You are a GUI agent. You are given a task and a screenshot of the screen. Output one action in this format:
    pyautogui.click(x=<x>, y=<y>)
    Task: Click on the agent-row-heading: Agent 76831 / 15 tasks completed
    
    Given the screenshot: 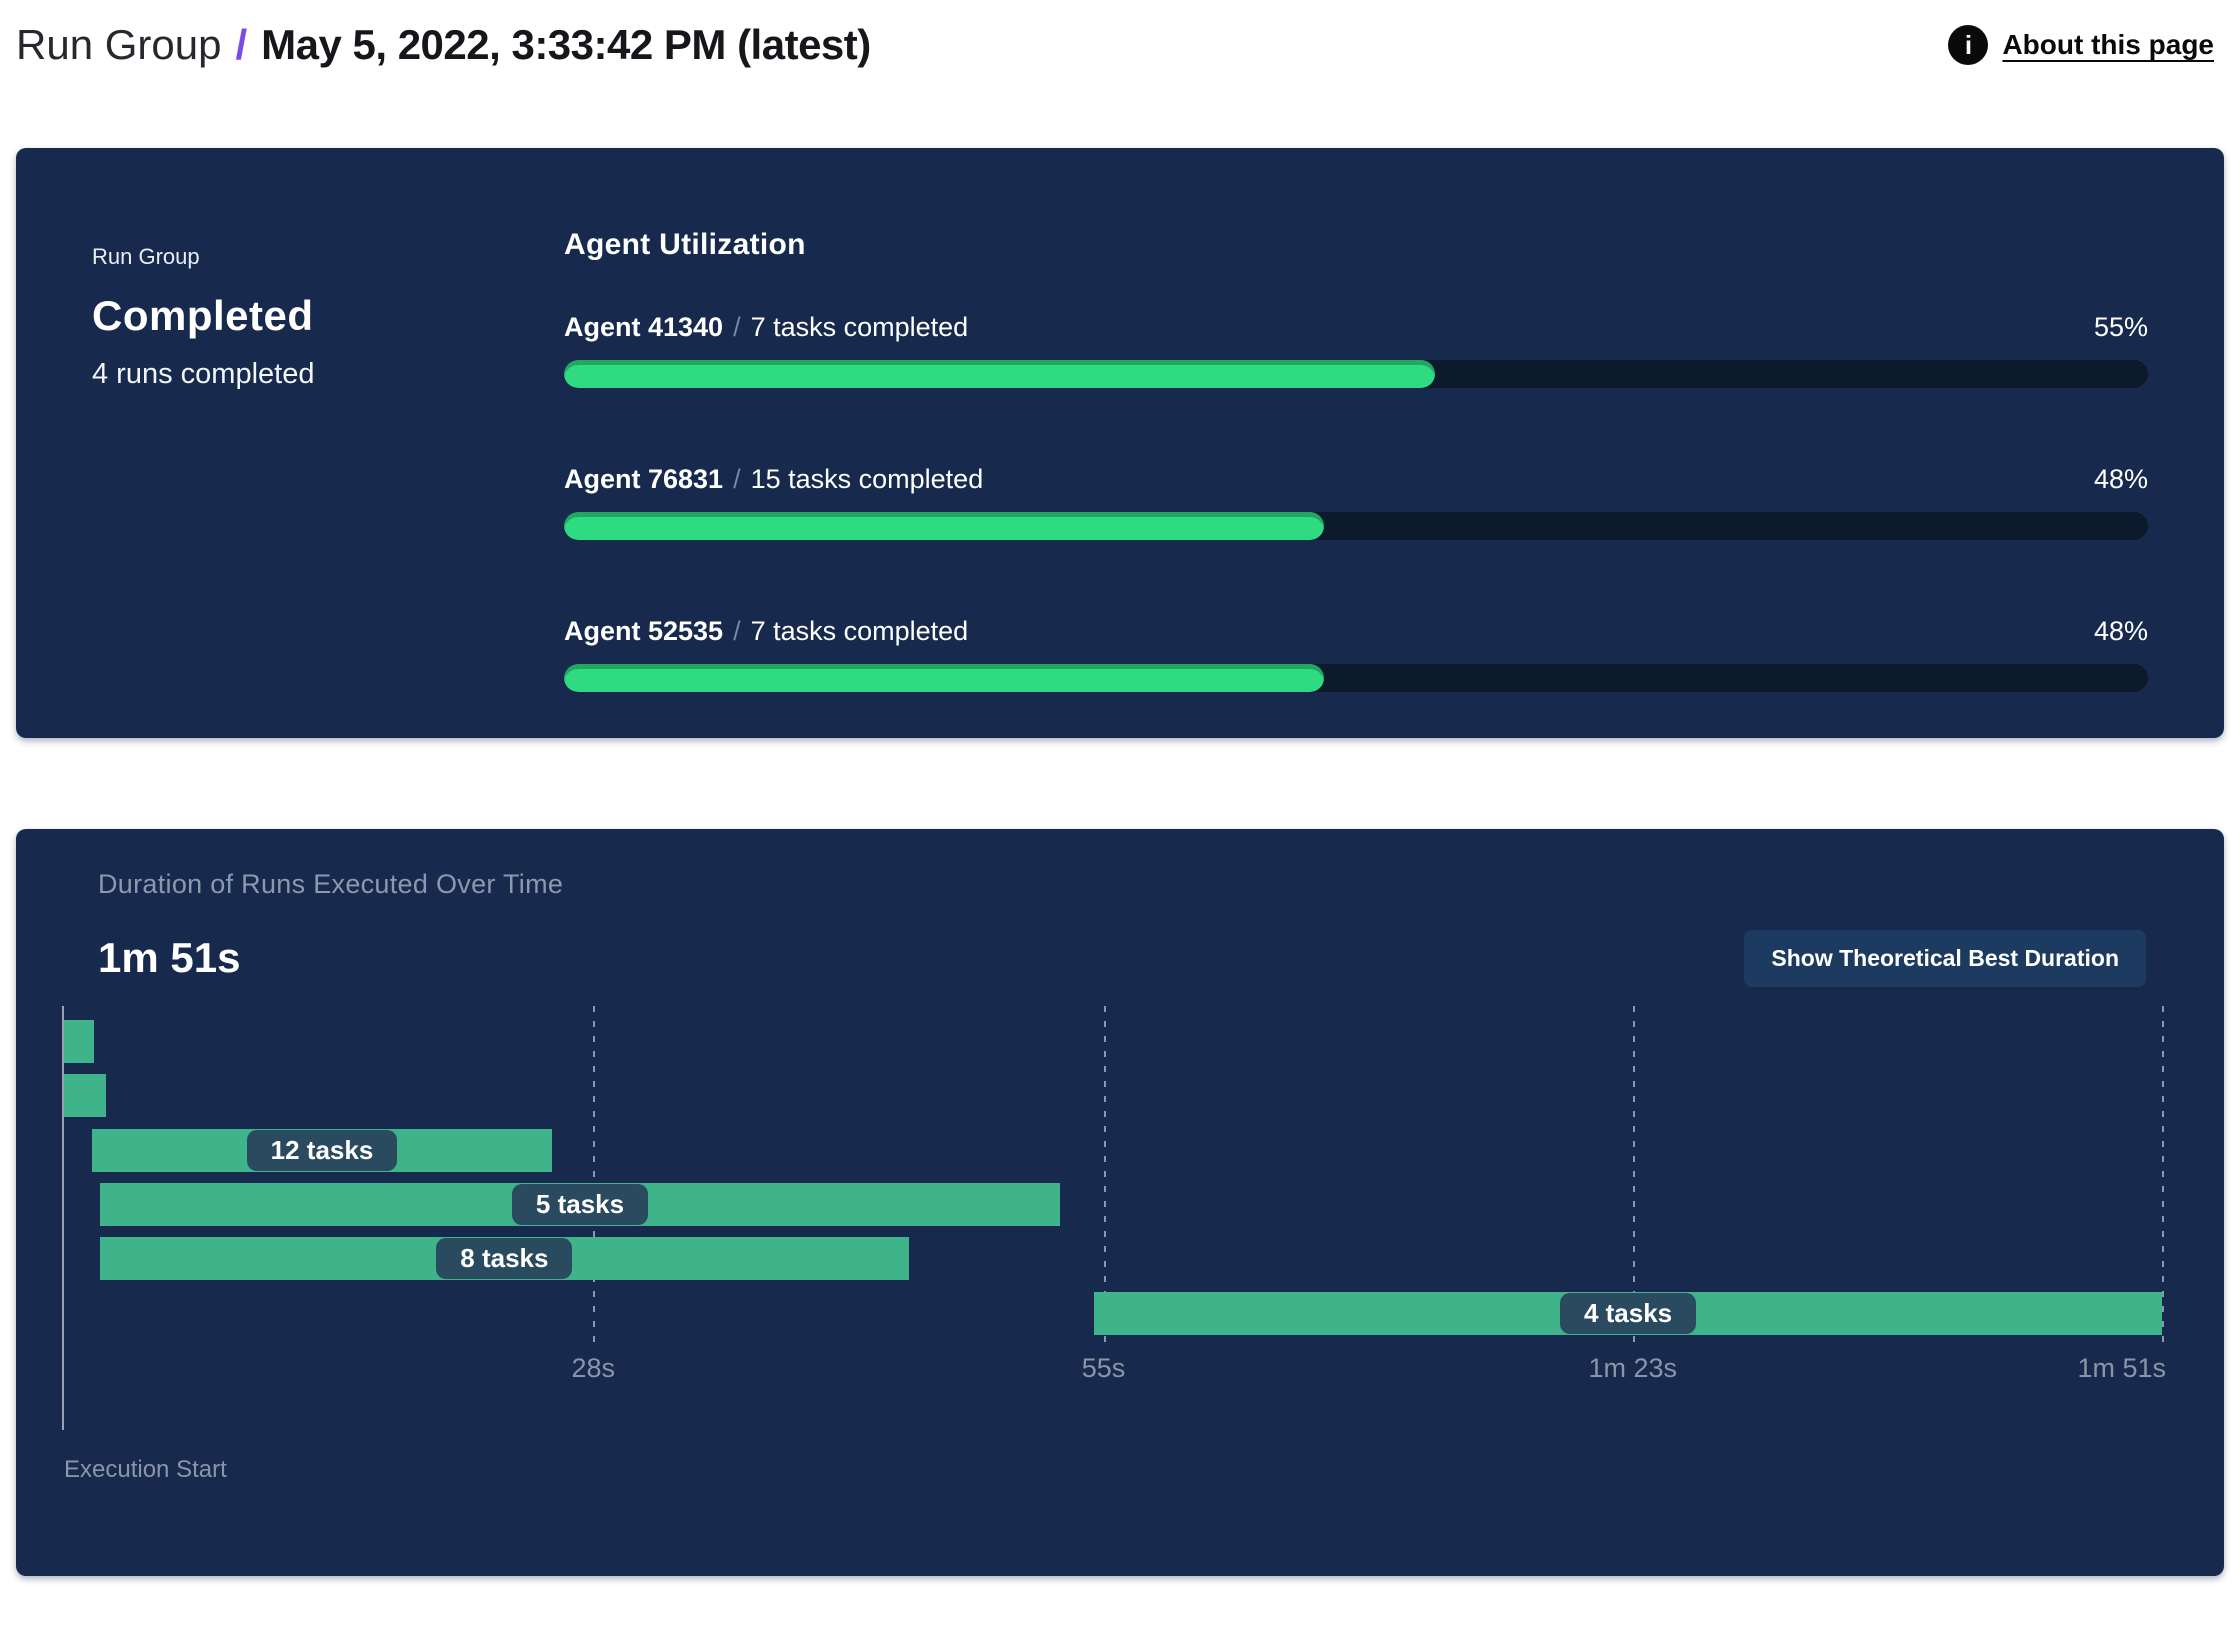 What is the action you would take?
    pyautogui.click(x=773, y=479)
    